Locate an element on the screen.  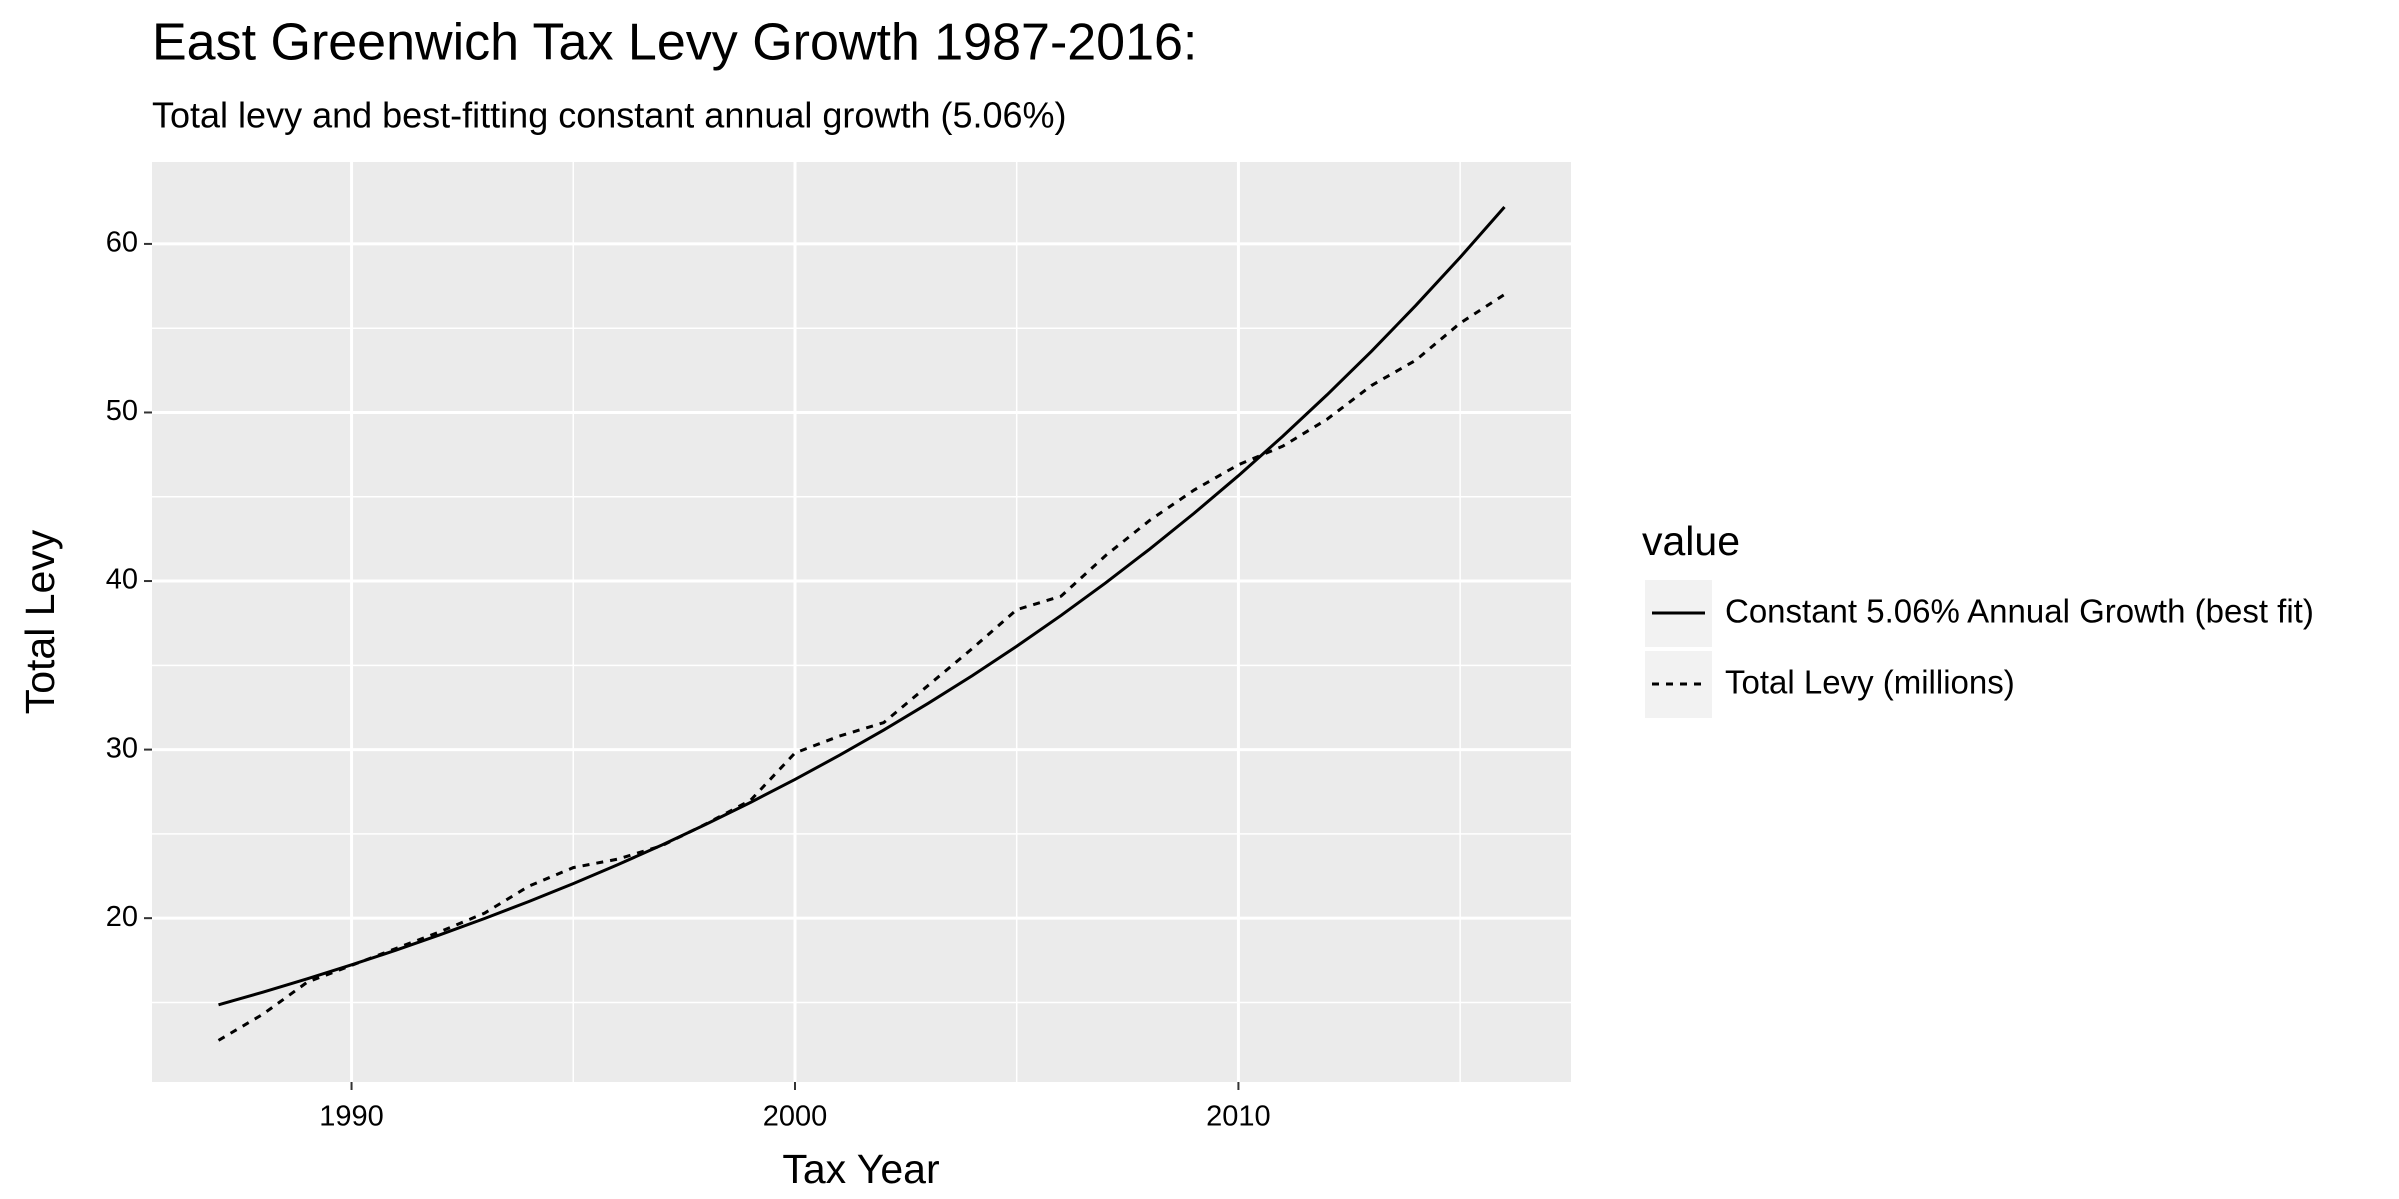
y-axis-title: Total Levy is located at coordinates (40, 621).